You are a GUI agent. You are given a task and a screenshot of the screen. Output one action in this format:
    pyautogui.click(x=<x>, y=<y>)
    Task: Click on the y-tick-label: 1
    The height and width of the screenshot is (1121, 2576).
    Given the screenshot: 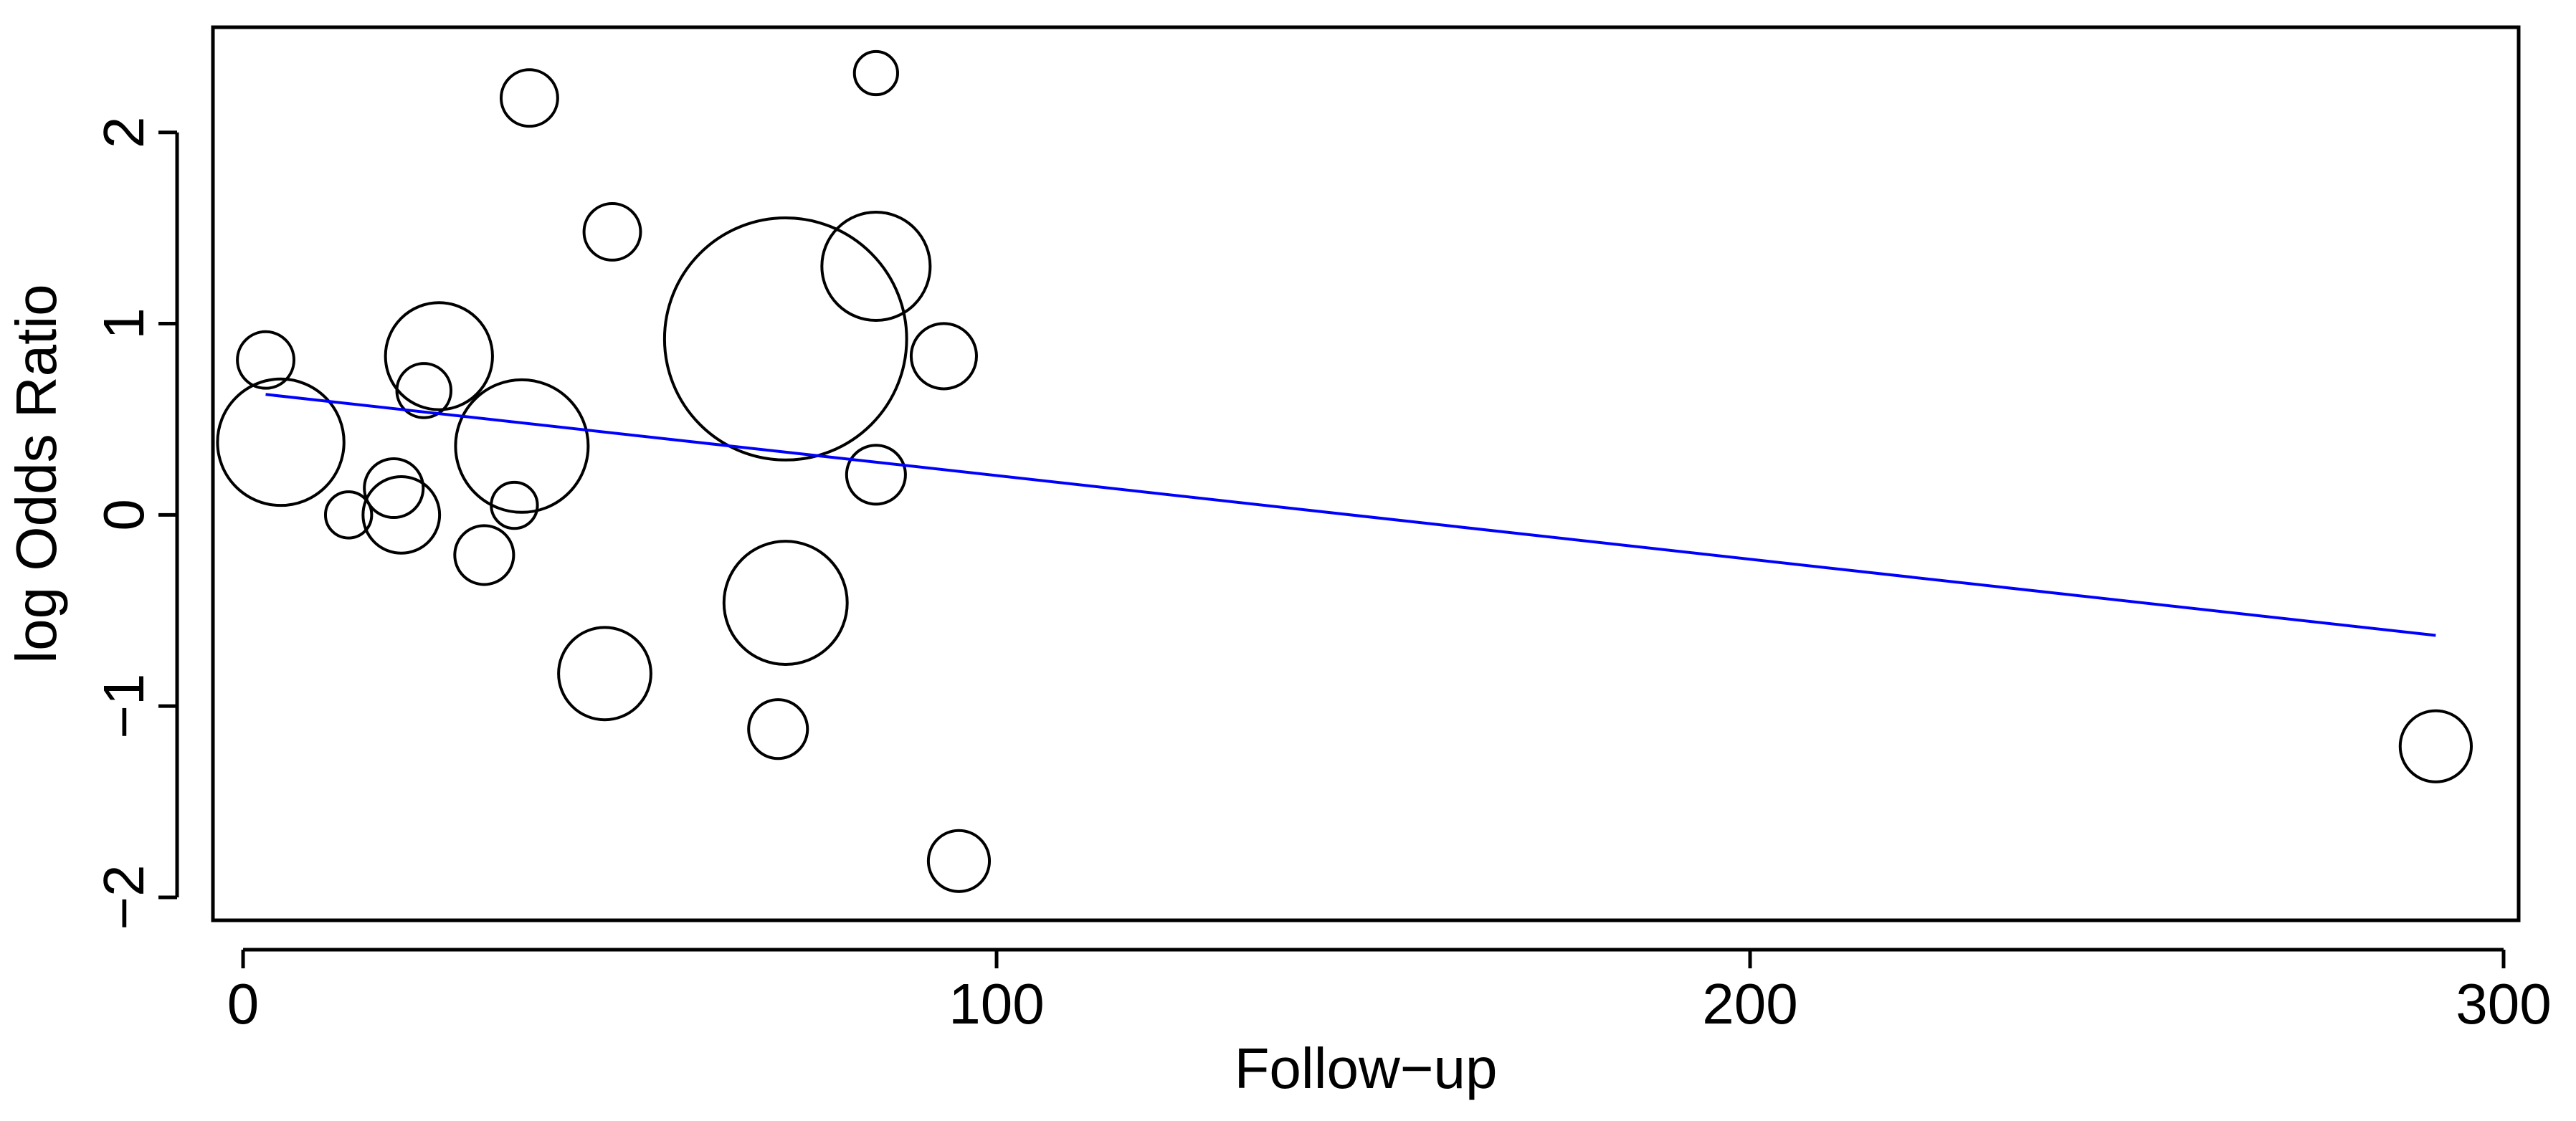 What is the action you would take?
    pyautogui.click(x=124, y=323)
    